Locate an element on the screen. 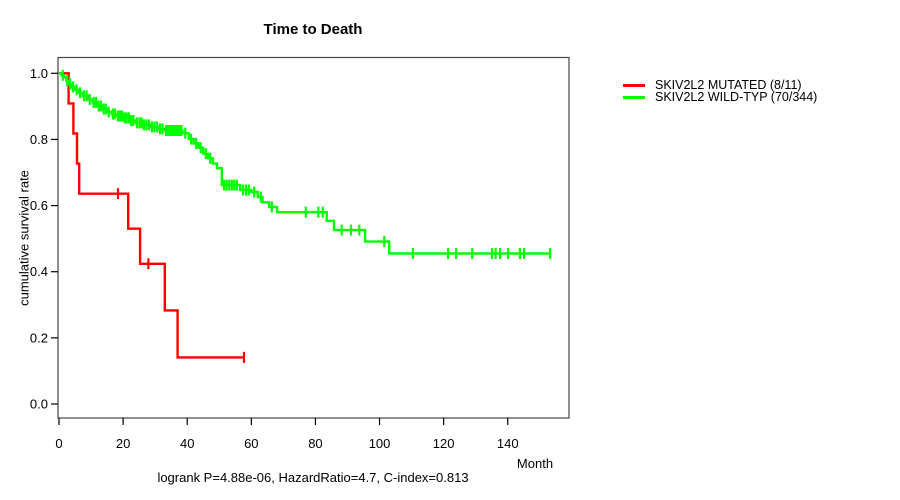  legend-item-mutated: SKIV2L2 MUTATED (8/11) is located at coordinates (720, 85).